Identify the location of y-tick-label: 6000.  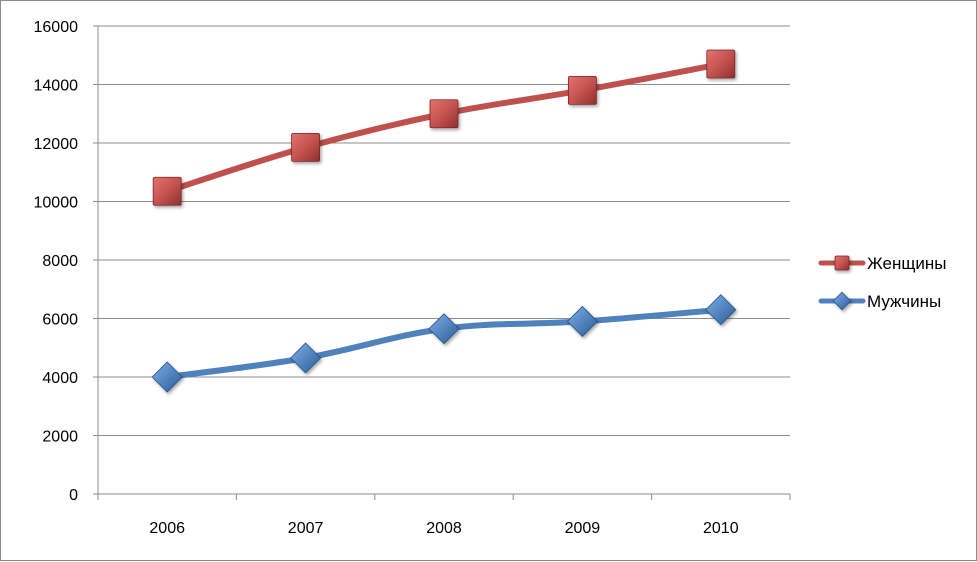
(60, 320).